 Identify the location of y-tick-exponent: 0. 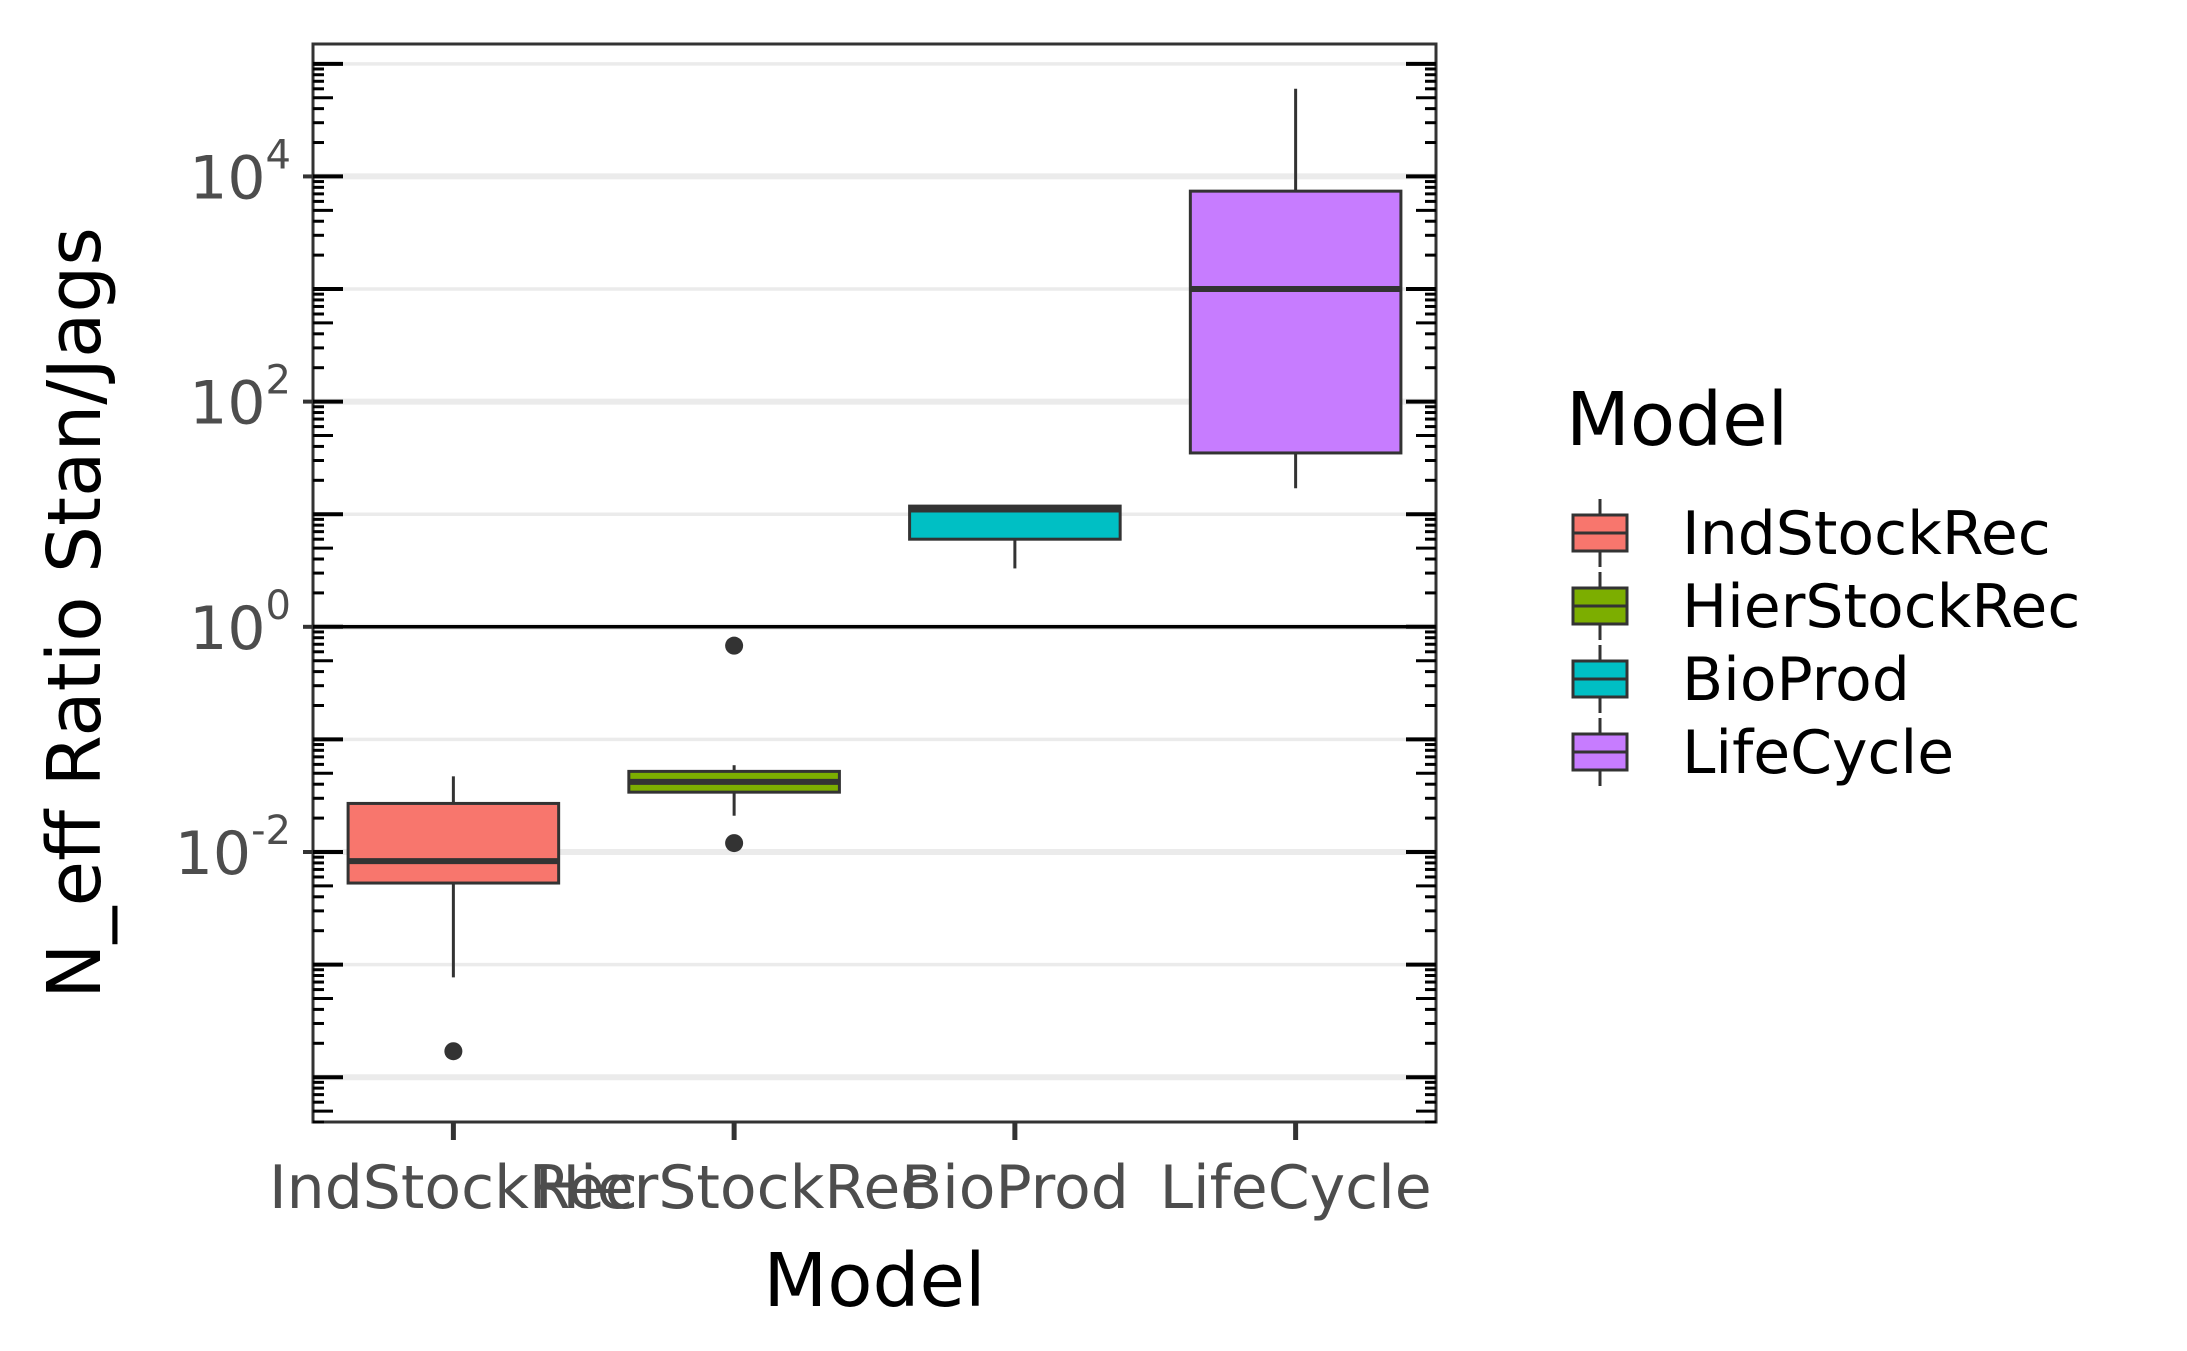
(278, 606).